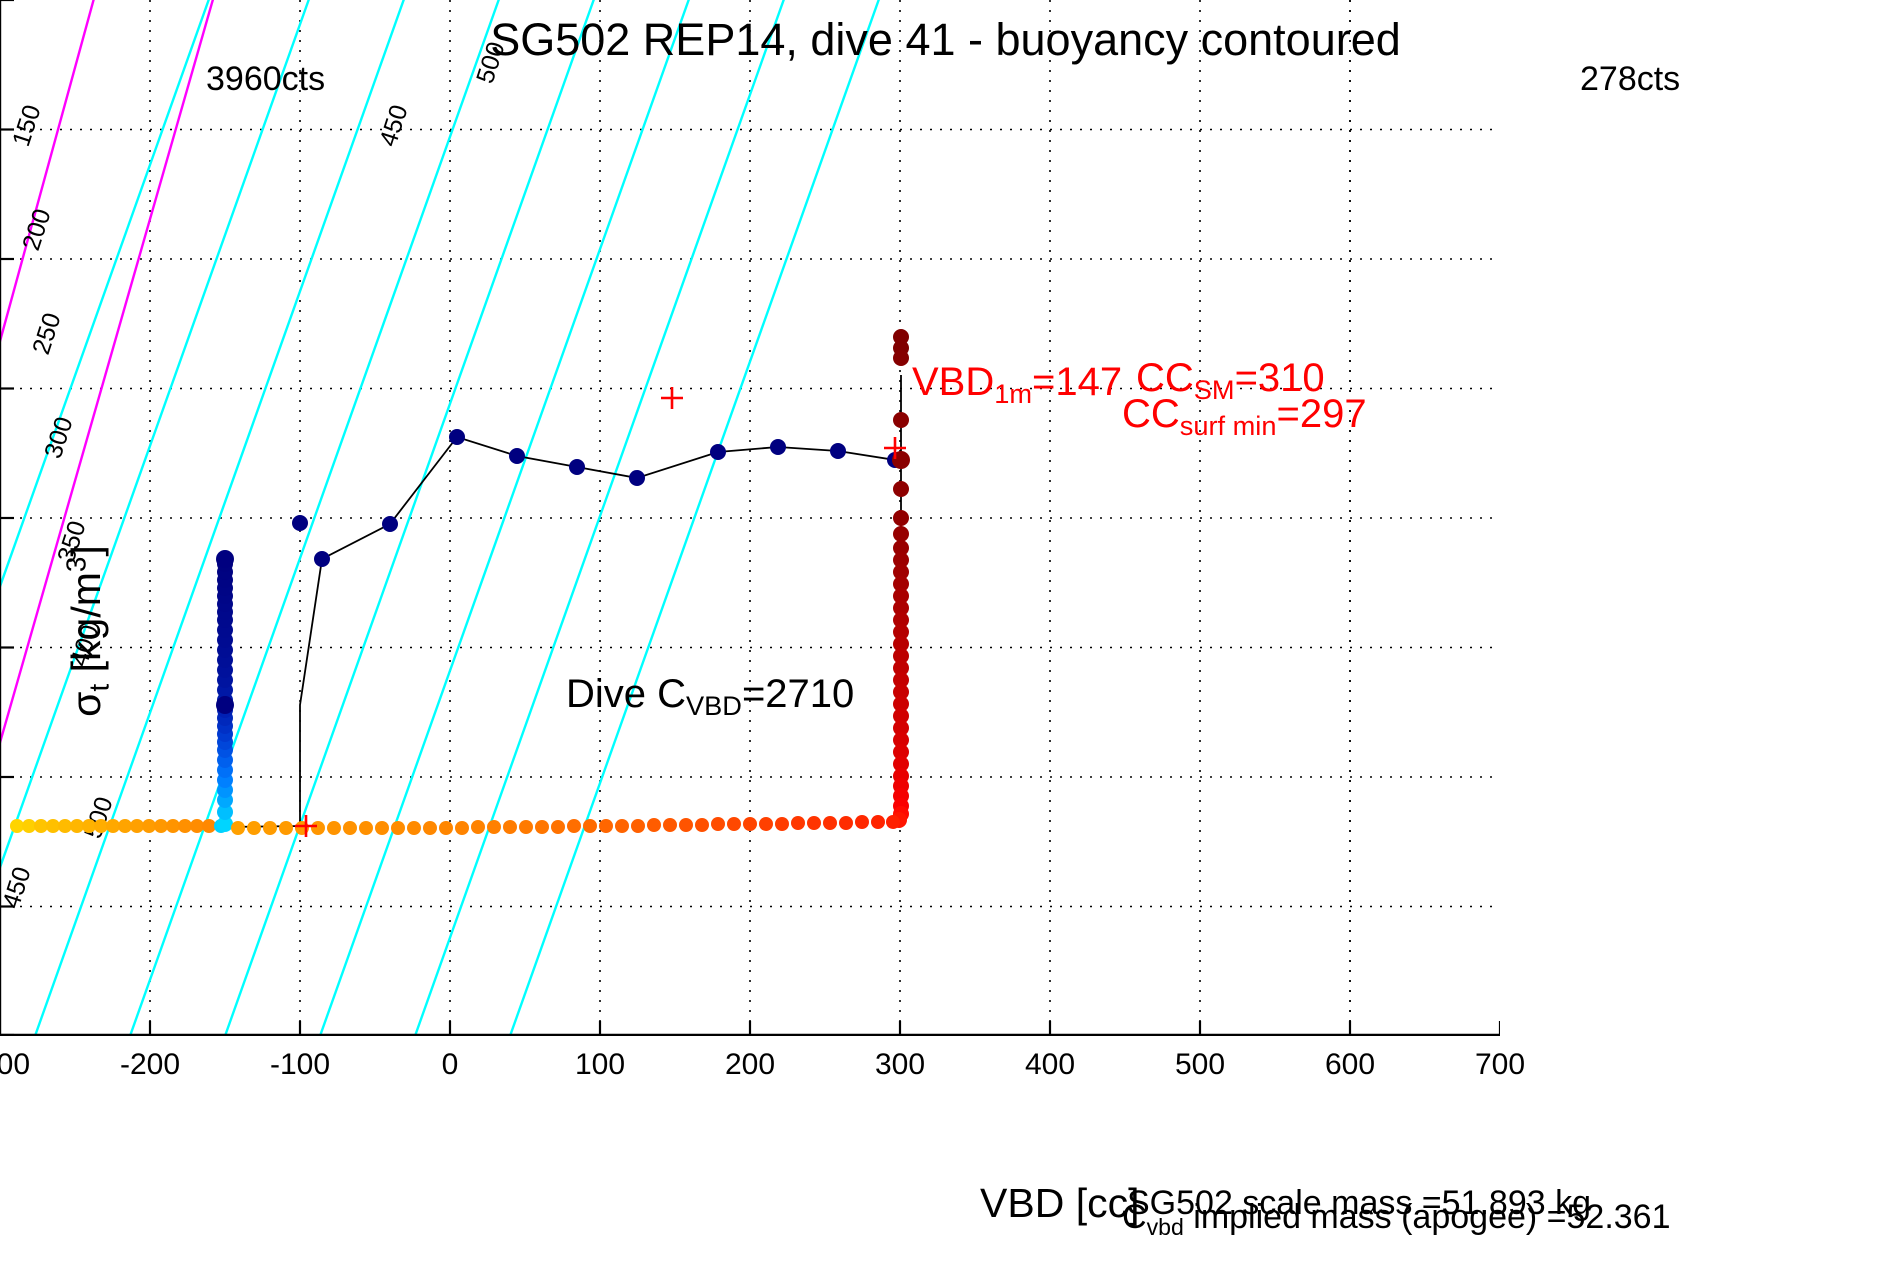  I want to click on annotation-scale-mass: SG502 scale mass =51.893 kg, so click(1359, 1203).